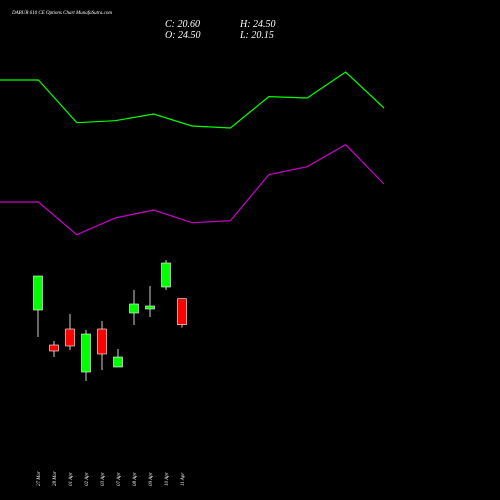  I want to click on date-label: 10 Apr, so click(167, 479).